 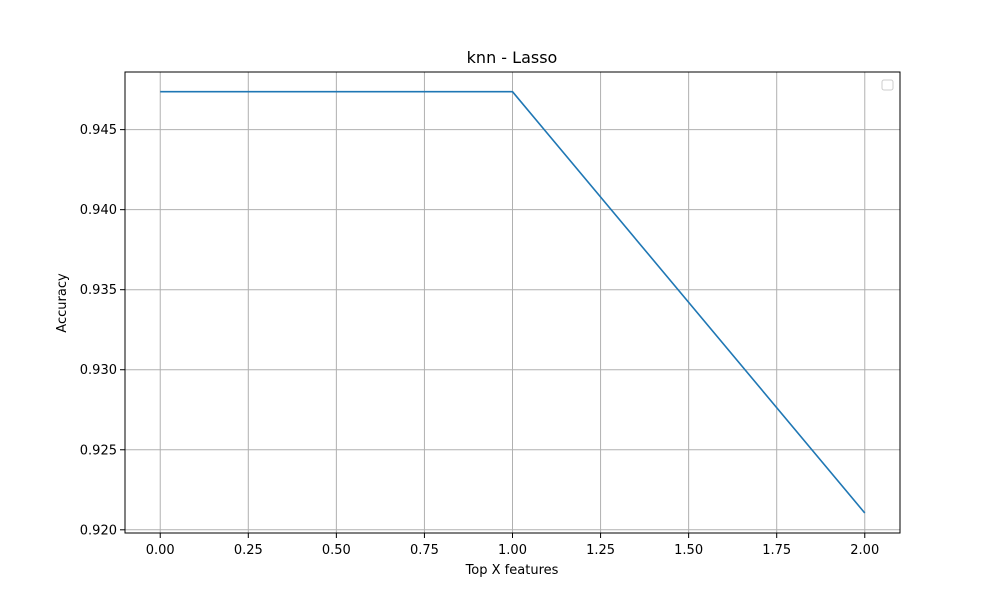 I want to click on legend-box, so click(x=887, y=85).